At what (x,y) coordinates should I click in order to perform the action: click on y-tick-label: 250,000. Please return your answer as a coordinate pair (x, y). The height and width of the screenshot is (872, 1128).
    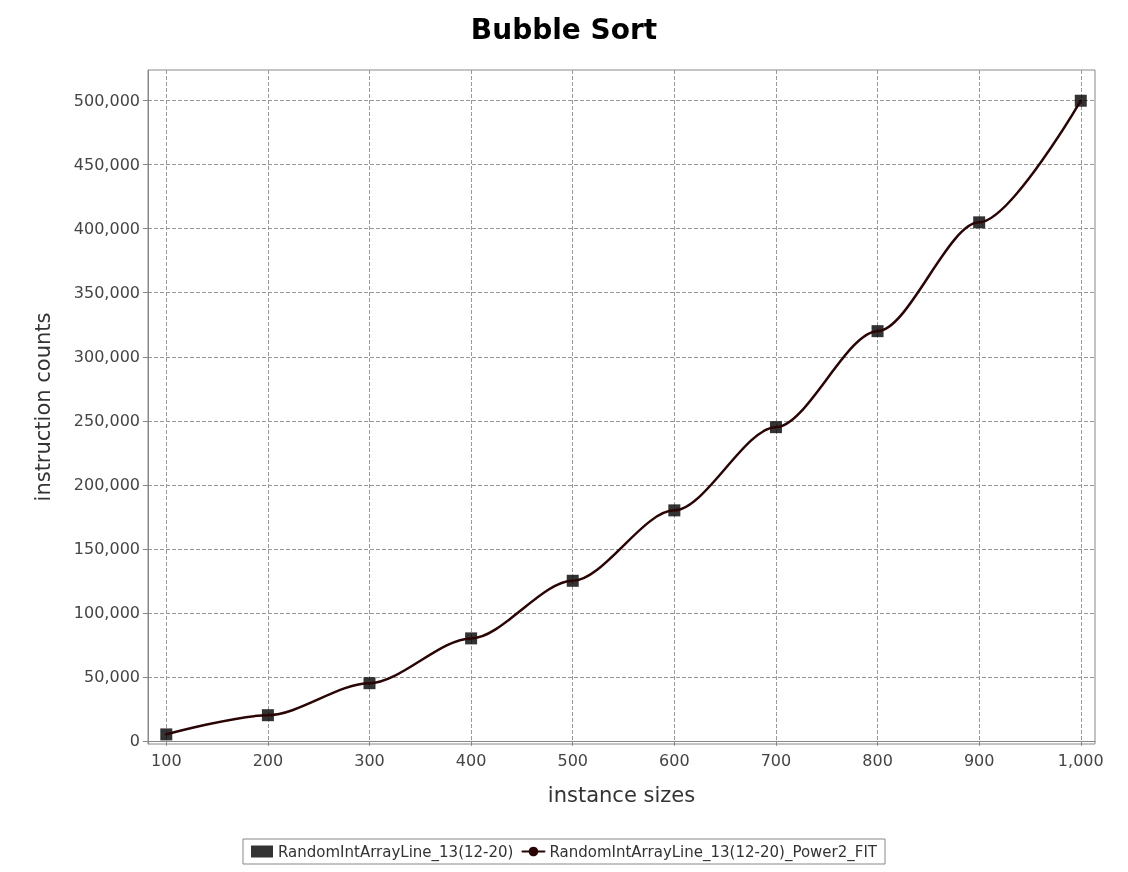
    Looking at the image, I should click on (106, 421).